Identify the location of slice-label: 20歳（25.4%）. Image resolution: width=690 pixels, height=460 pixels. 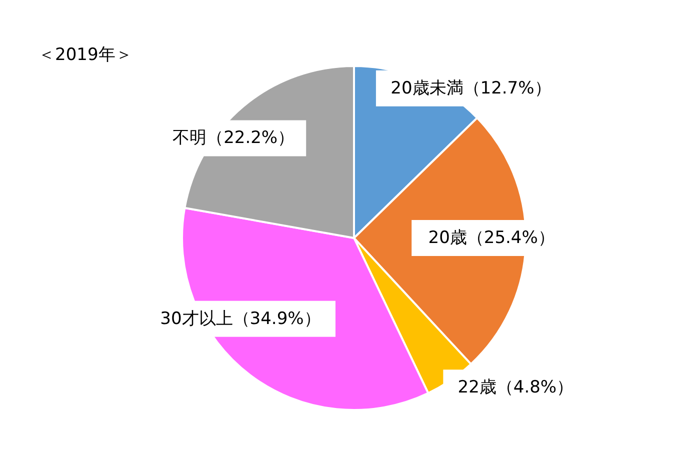
(491, 238).